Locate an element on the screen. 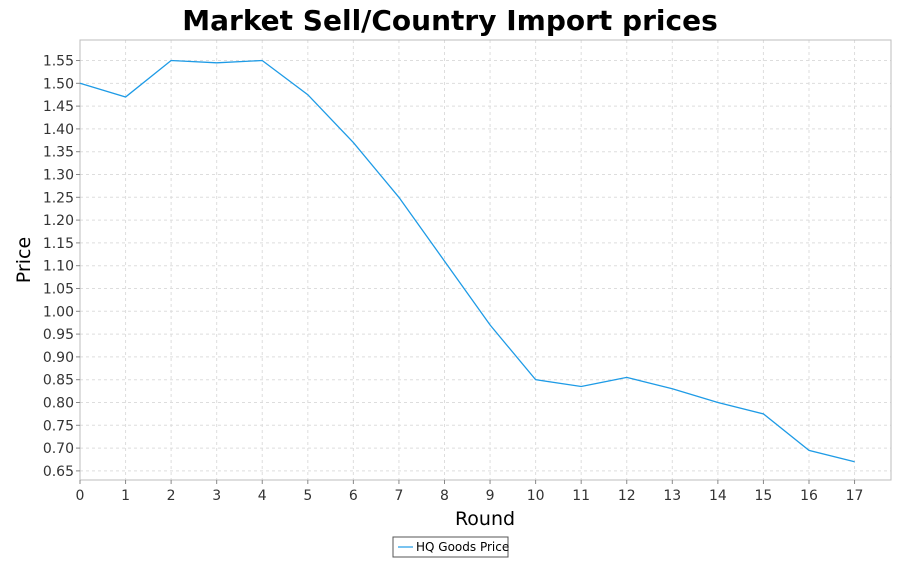 The width and height of the screenshot is (900, 564). x-tick-label: 16 is located at coordinates (809, 496).